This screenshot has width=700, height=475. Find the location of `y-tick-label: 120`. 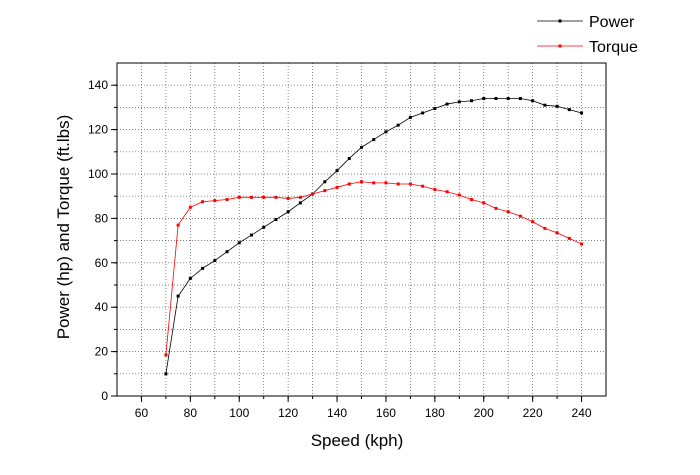

y-tick-label: 120 is located at coordinates (98, 130).